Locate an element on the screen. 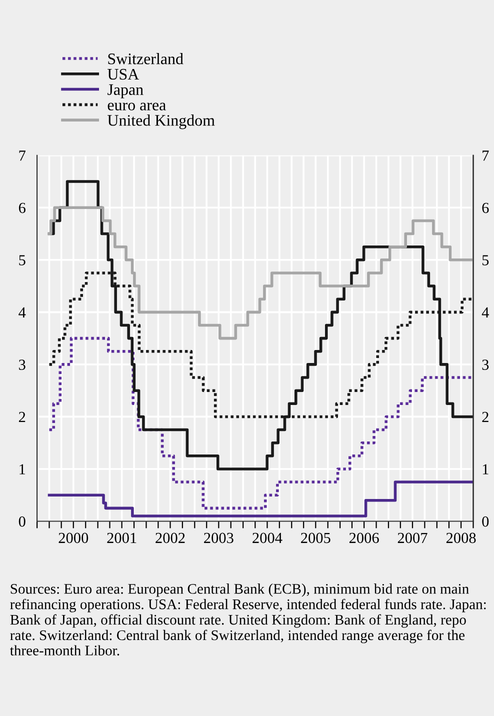  x-tick-label: 2006 is located at coordinates (364, 538).